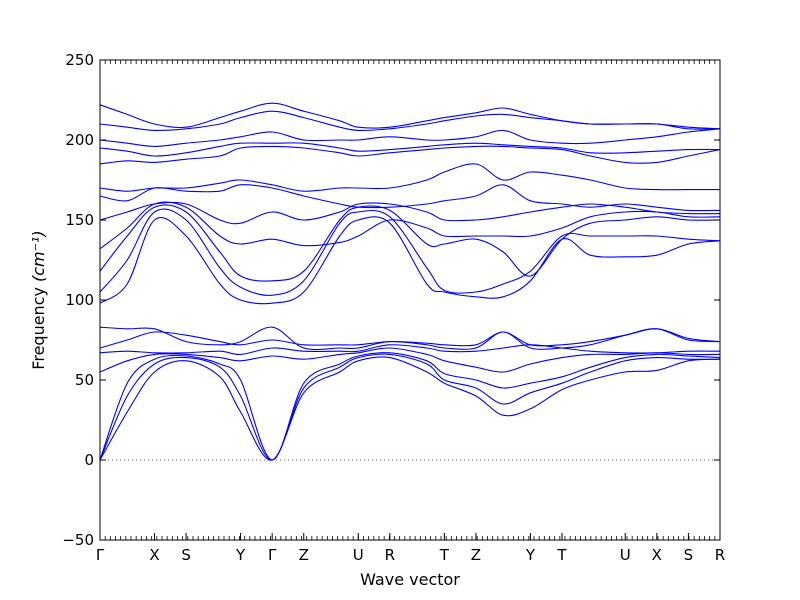 This screenshot has height=600, width=800. What do you see at coordinates (79, 220) in the screenshot?
I see `y-tick-label: 150` at bounding box center [79, 220].